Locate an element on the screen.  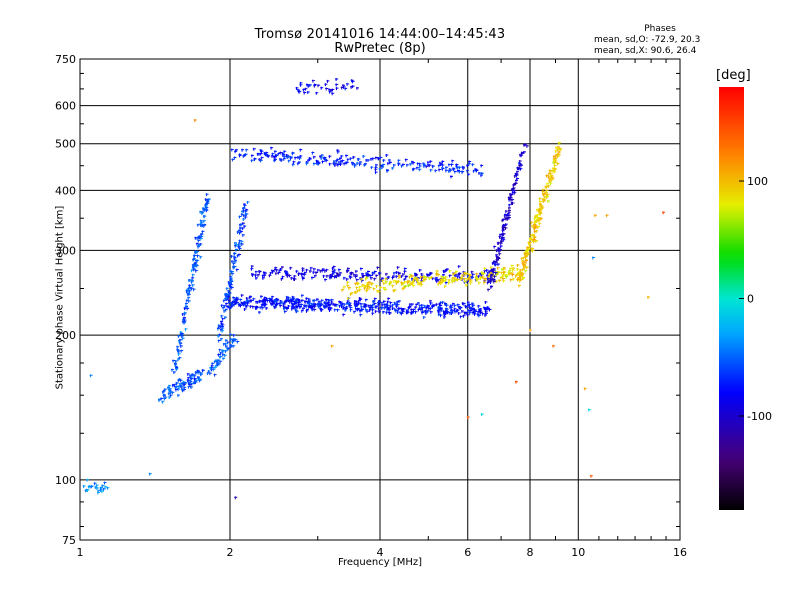
y-tick-label: 400 is located at coordinates (65, 190).